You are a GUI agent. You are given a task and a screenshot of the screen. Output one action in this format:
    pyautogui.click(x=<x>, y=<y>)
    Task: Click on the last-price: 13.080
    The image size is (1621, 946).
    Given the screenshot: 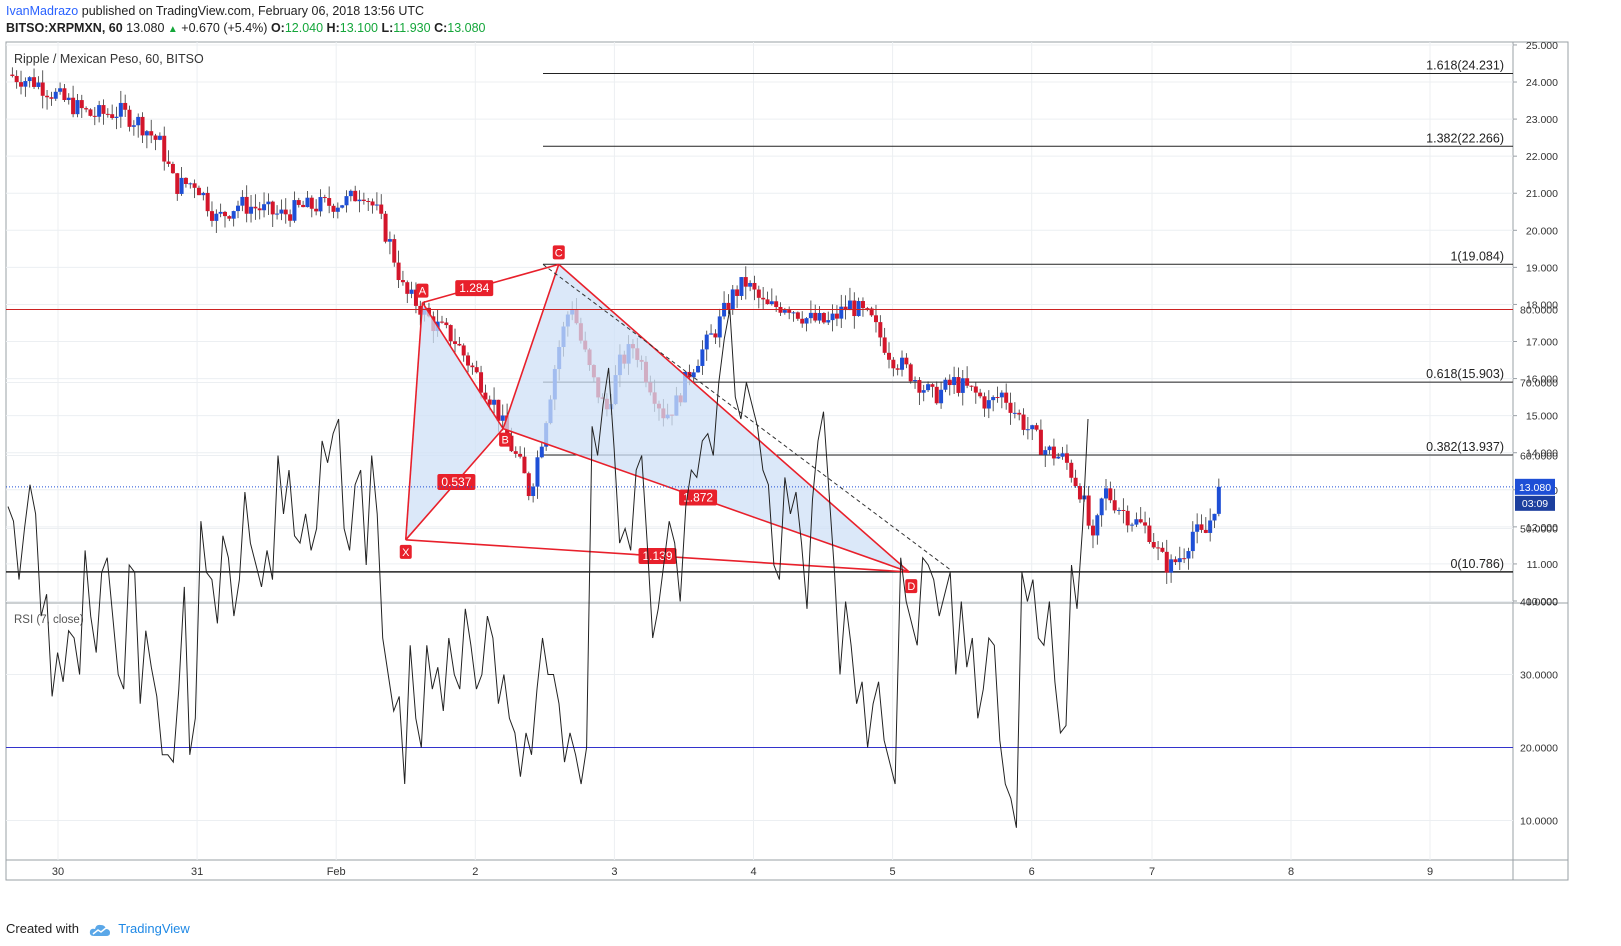 What is the action you would take?
    pyautogui.click(x=145, y=28)
    